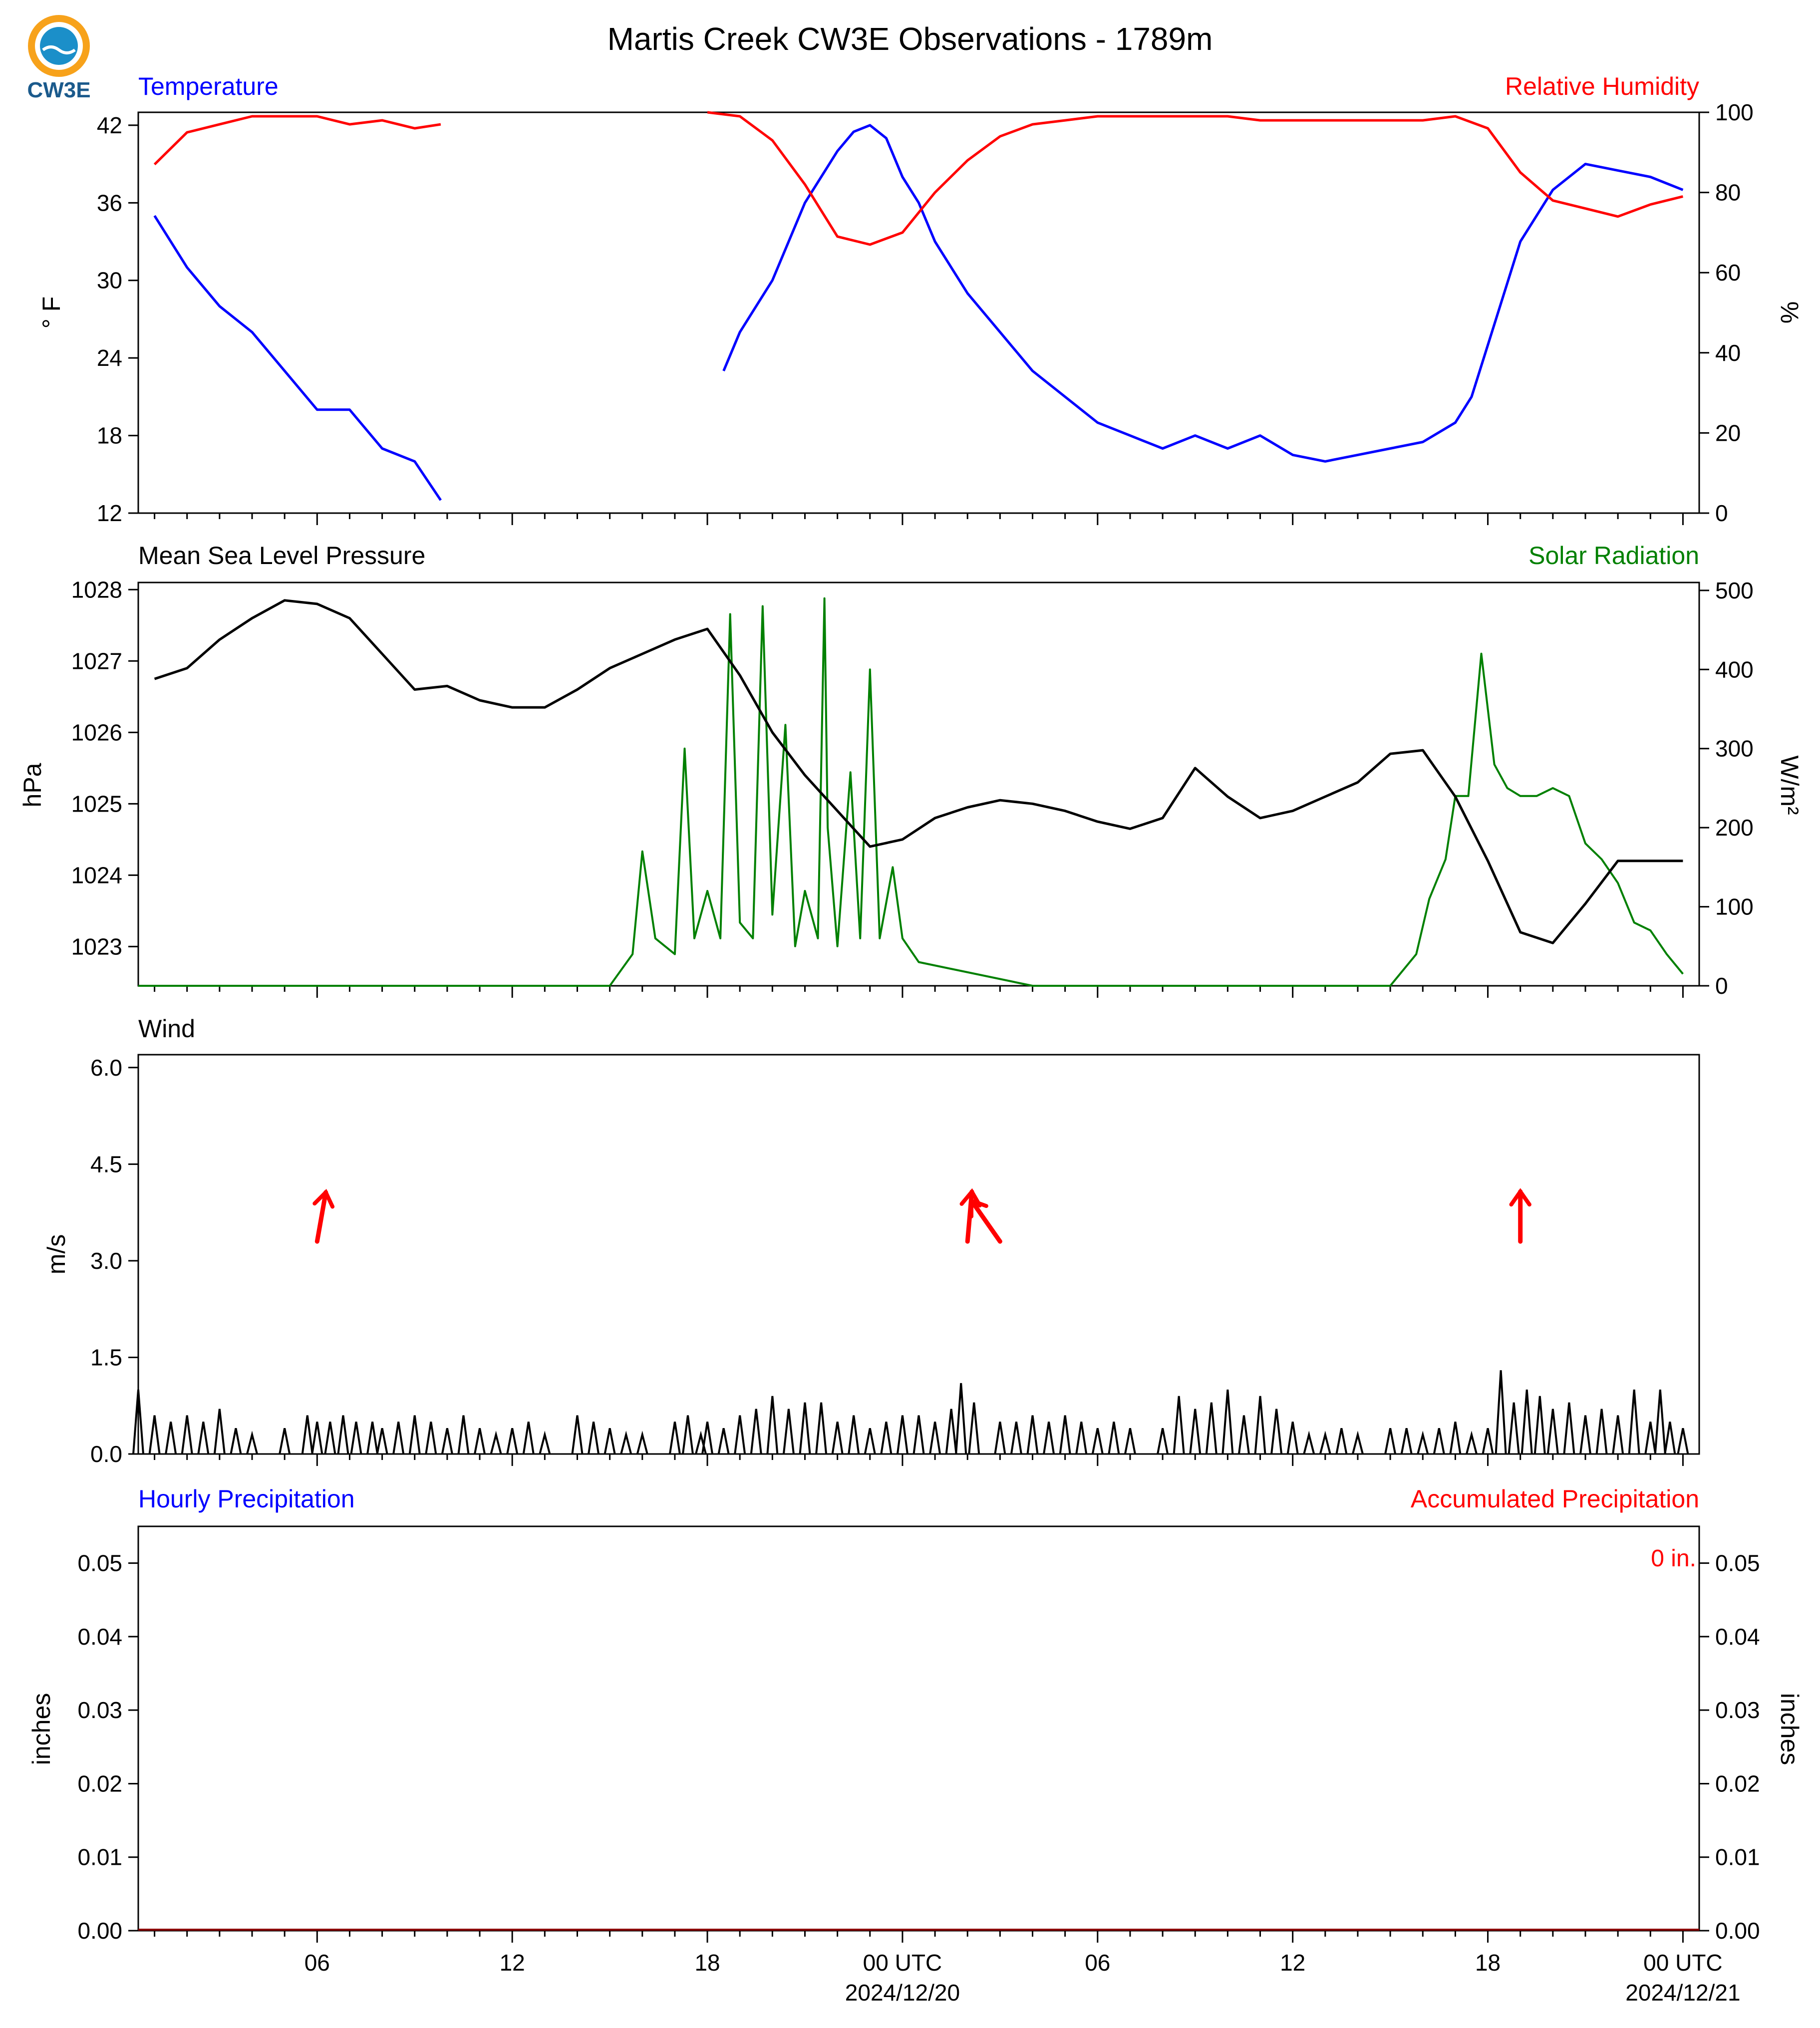  What do you see at coordinates (1728, 193) in the screenshot?
I see `rh-ytick-label-right: 80` at bounding box center [1728, 193].